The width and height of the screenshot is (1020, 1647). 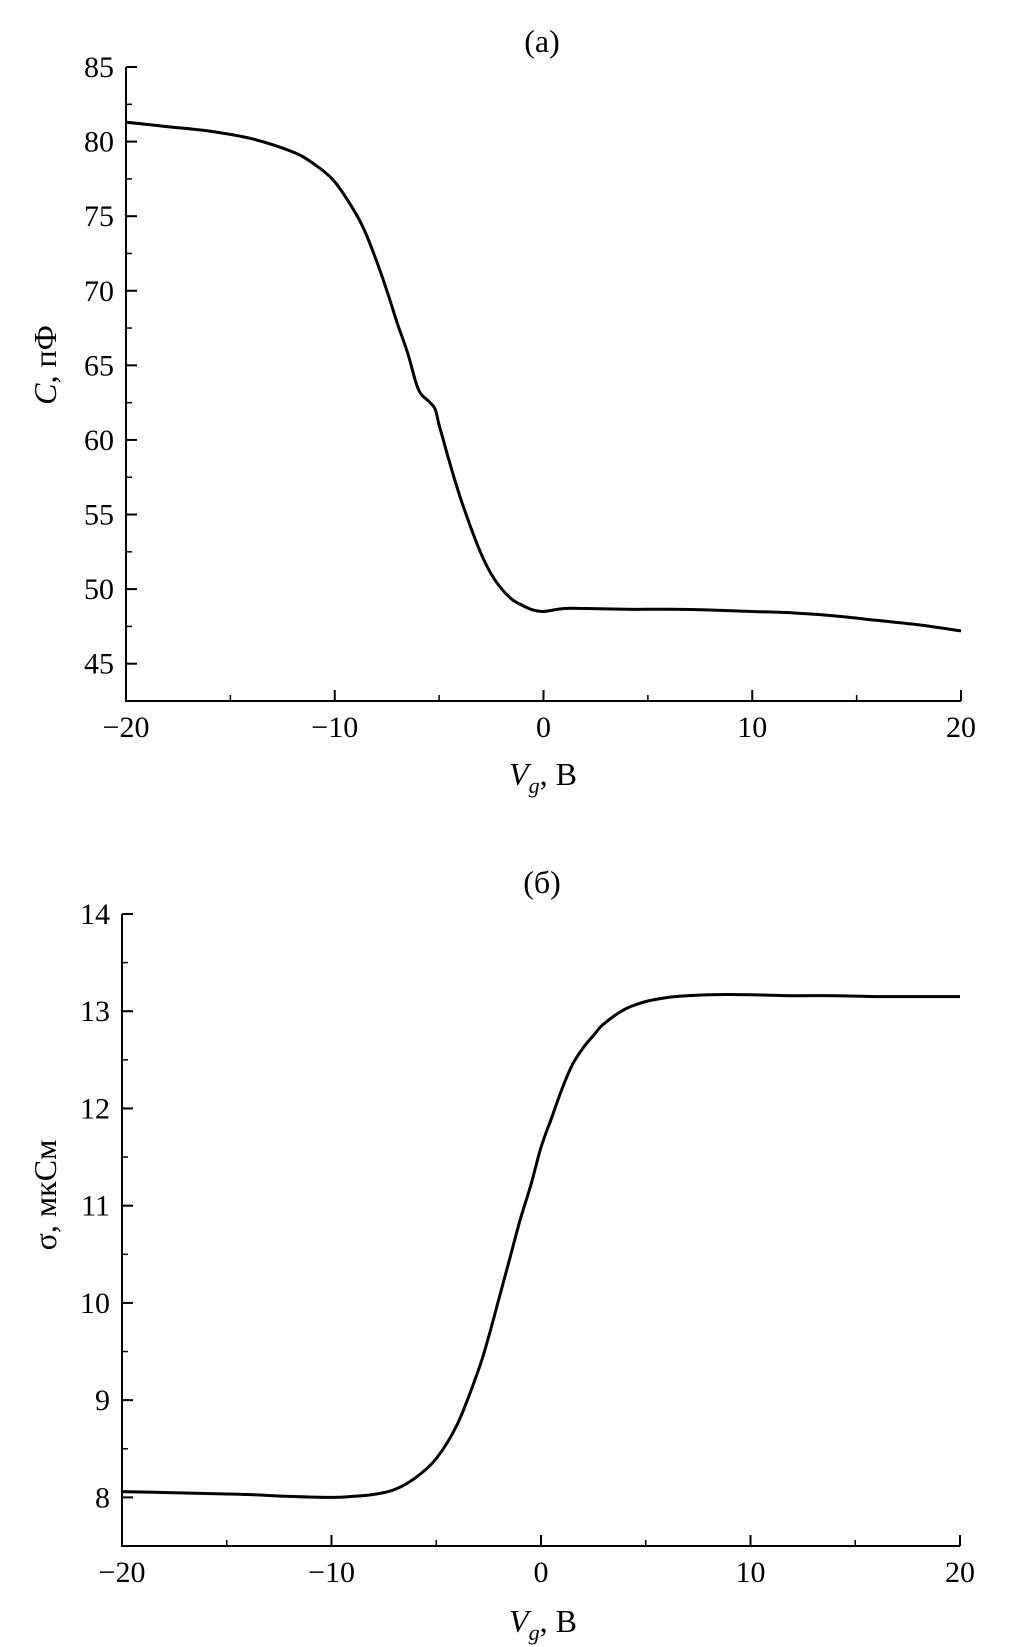 I want to click on y-tick-label: 70, so click(x=99, y=291).